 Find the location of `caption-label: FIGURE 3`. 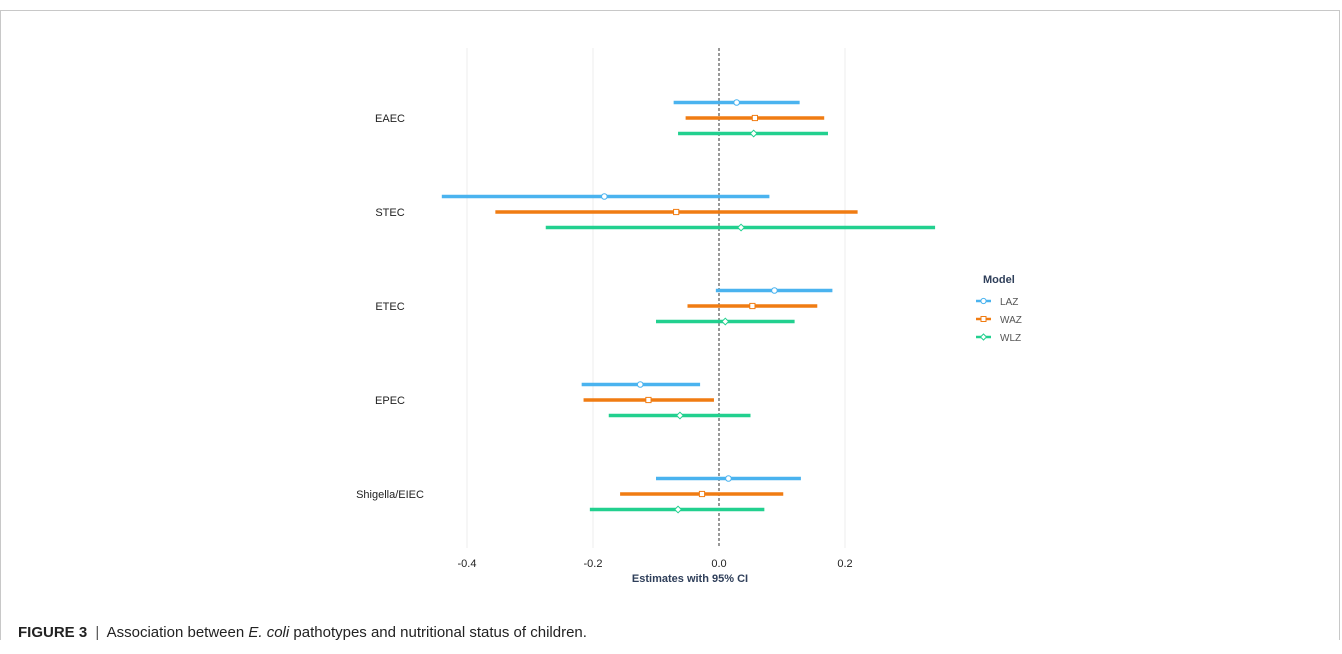

caption-label: FIGURE 3 is located at coordinates (53, 632).